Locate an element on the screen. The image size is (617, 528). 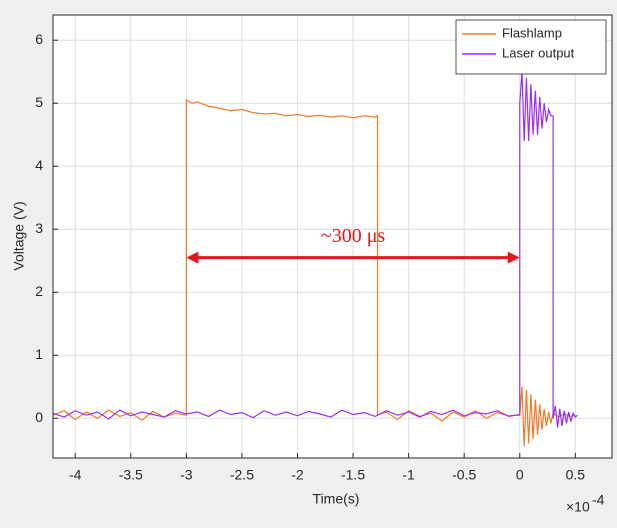
x-exponent-power: -4 is located at coordinates (598, 500).